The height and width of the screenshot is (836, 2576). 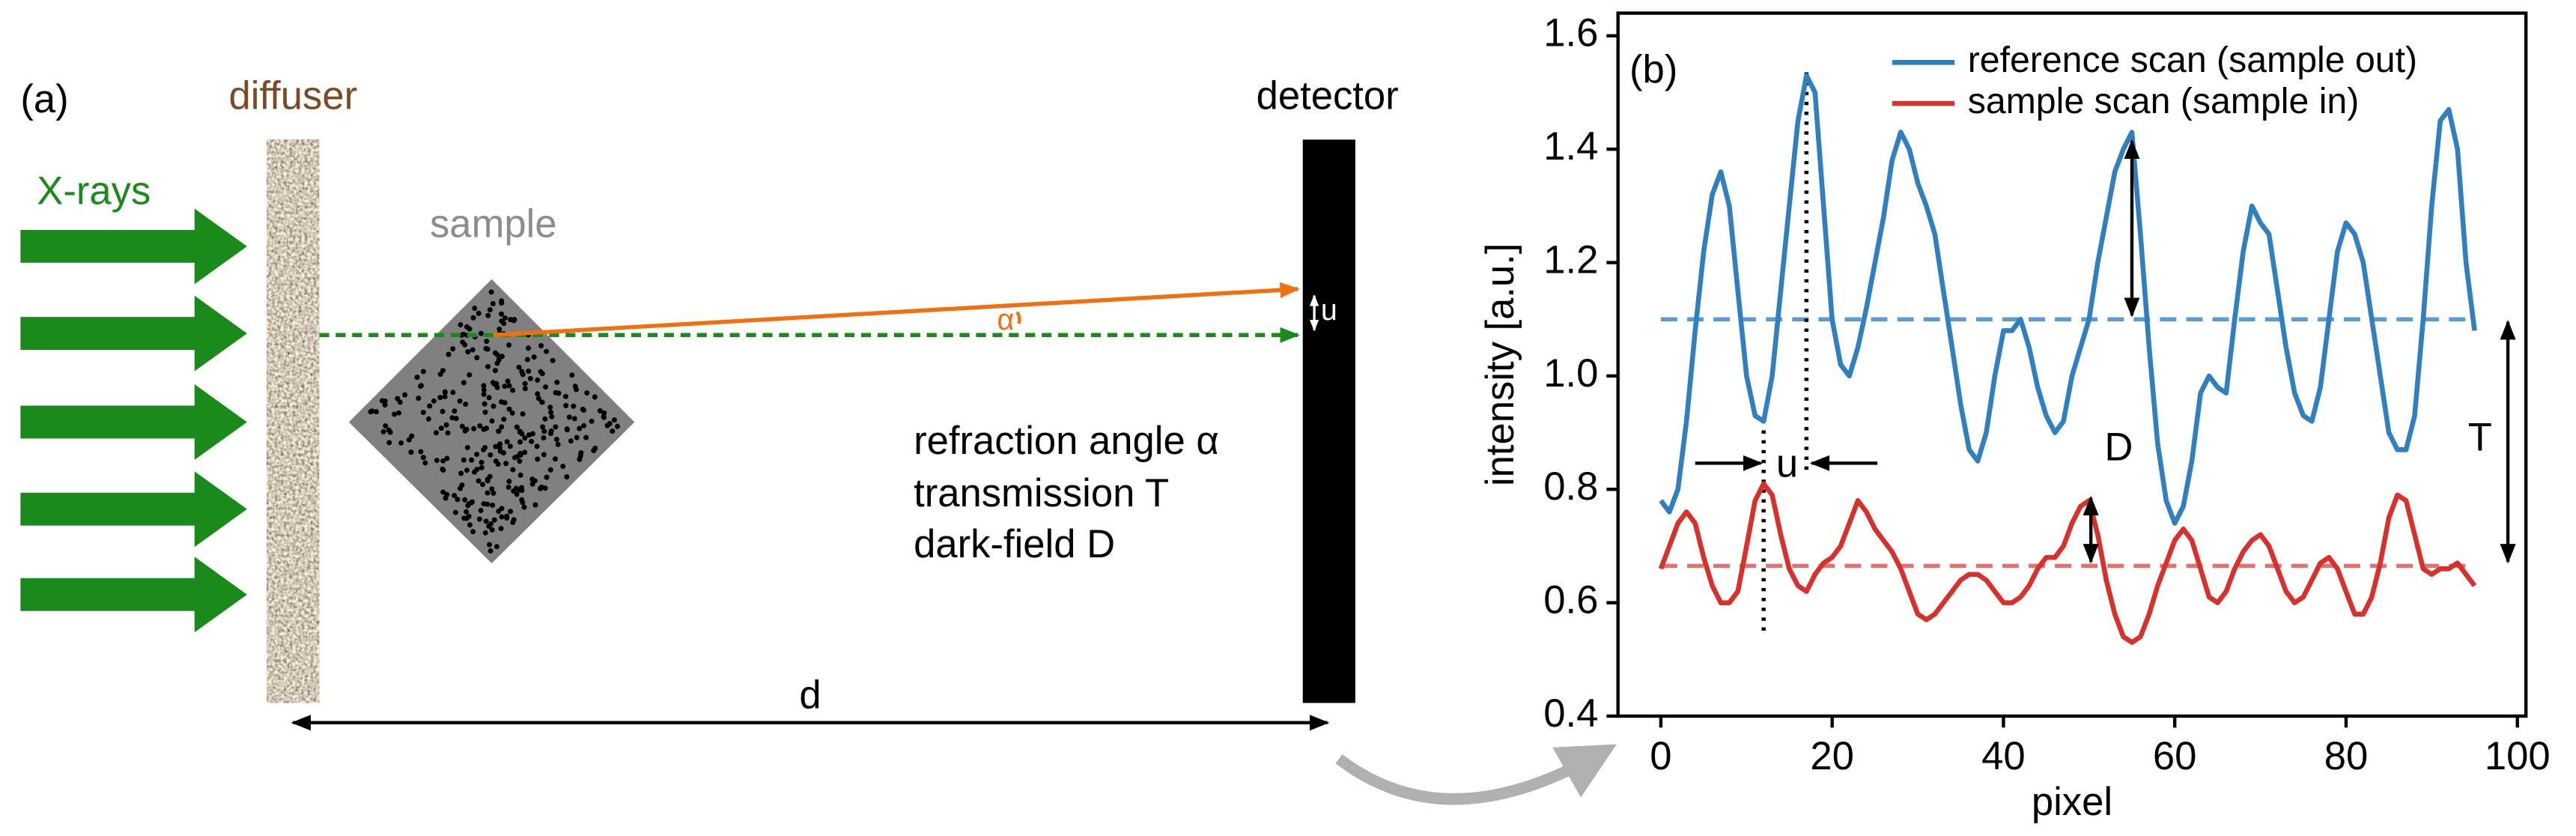 I want to click on x-ray-arrows, so click(x=133, y=420).